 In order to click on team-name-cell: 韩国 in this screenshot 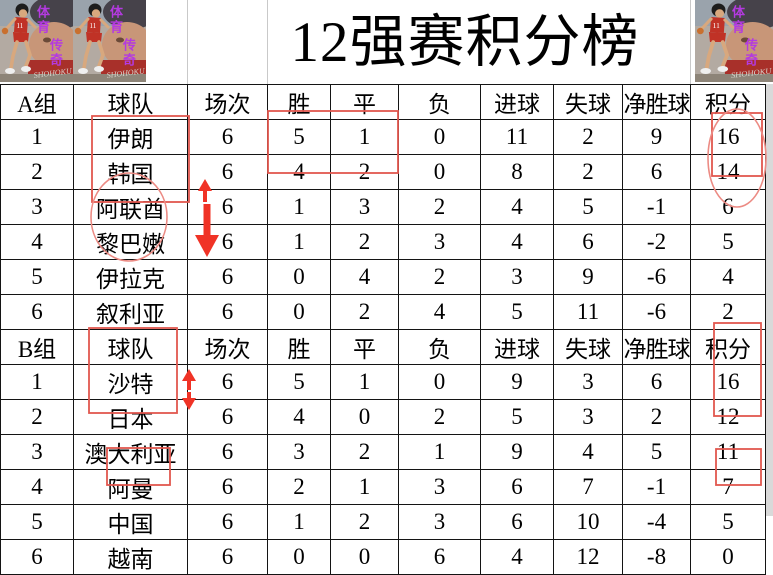, I will do `click(130, 172)`.